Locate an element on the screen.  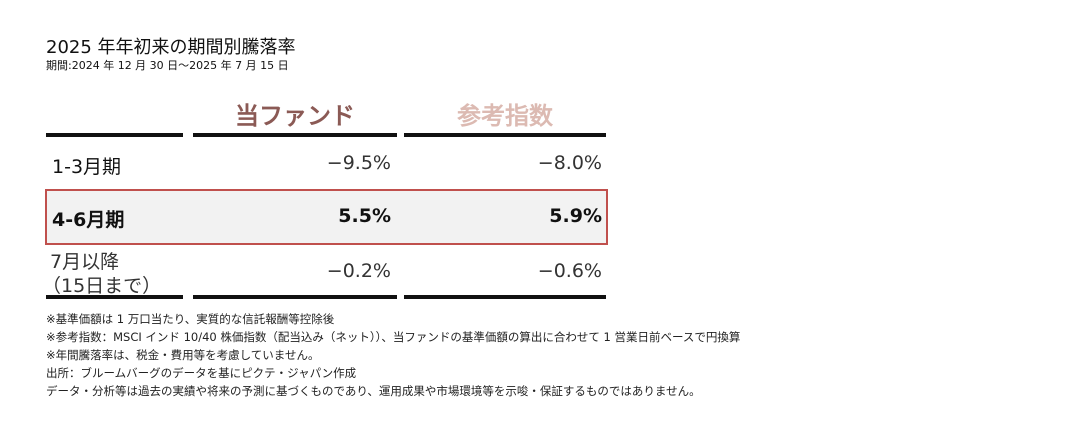
page-title: 2025 年年初来の期間別騰落率 is located at coordinates (171, 47).